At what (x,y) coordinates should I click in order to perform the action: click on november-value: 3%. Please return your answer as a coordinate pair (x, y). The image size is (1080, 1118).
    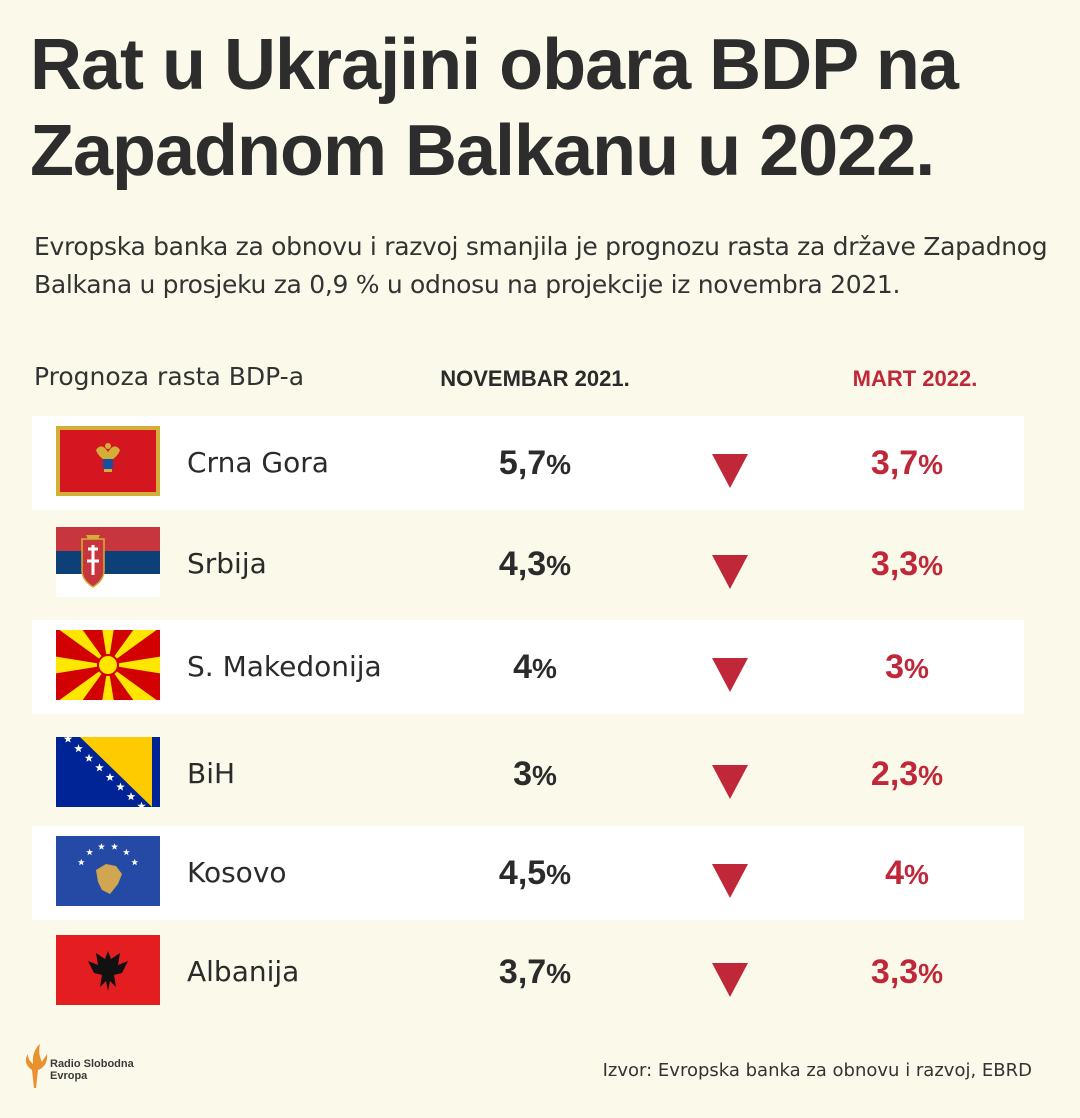
    Looking at the image, I should click on (535, 774).